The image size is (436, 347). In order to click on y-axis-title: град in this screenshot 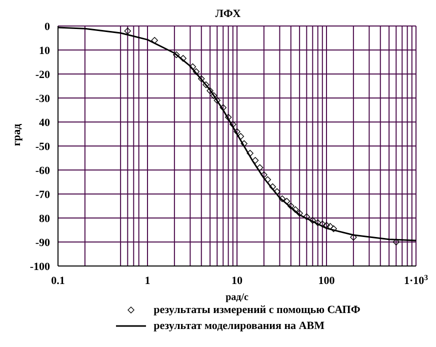, I will do `click(16, 134)`.